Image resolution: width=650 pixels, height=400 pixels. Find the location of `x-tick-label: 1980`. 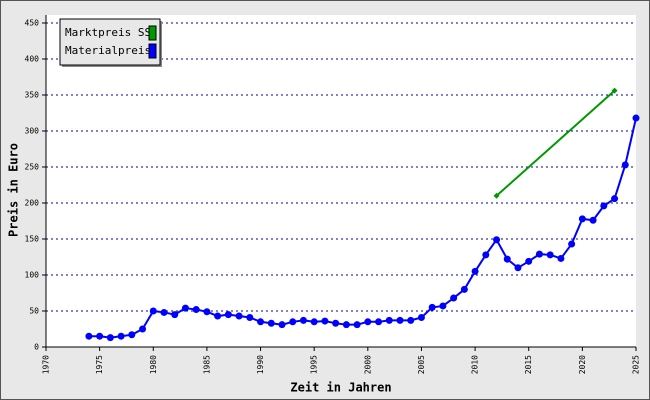

x-tick-label: 1980 is located at coordinates (153, 364).